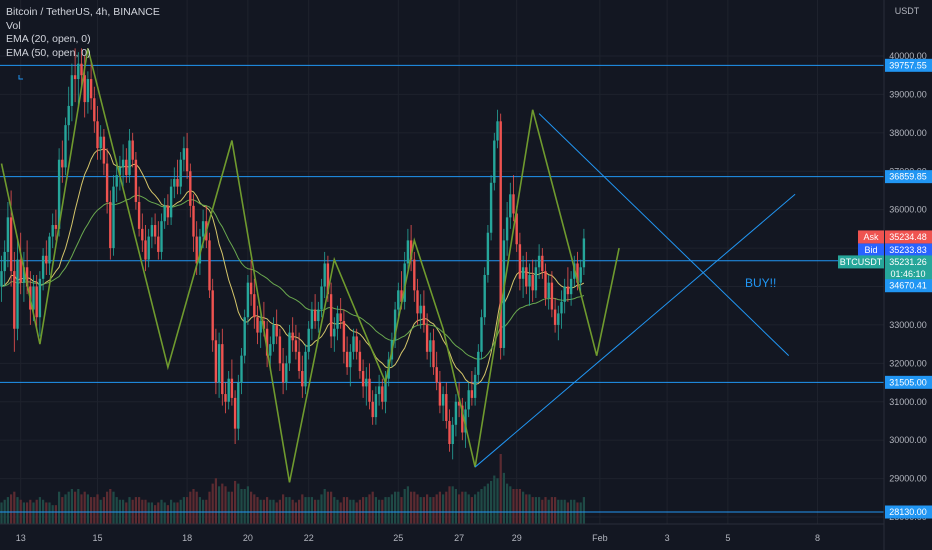 The height and width of the screenshot is (550, 932). Describe the element at coordinates (13, 25) in the screenshot. I see `legend-volume: Vol` at that location.